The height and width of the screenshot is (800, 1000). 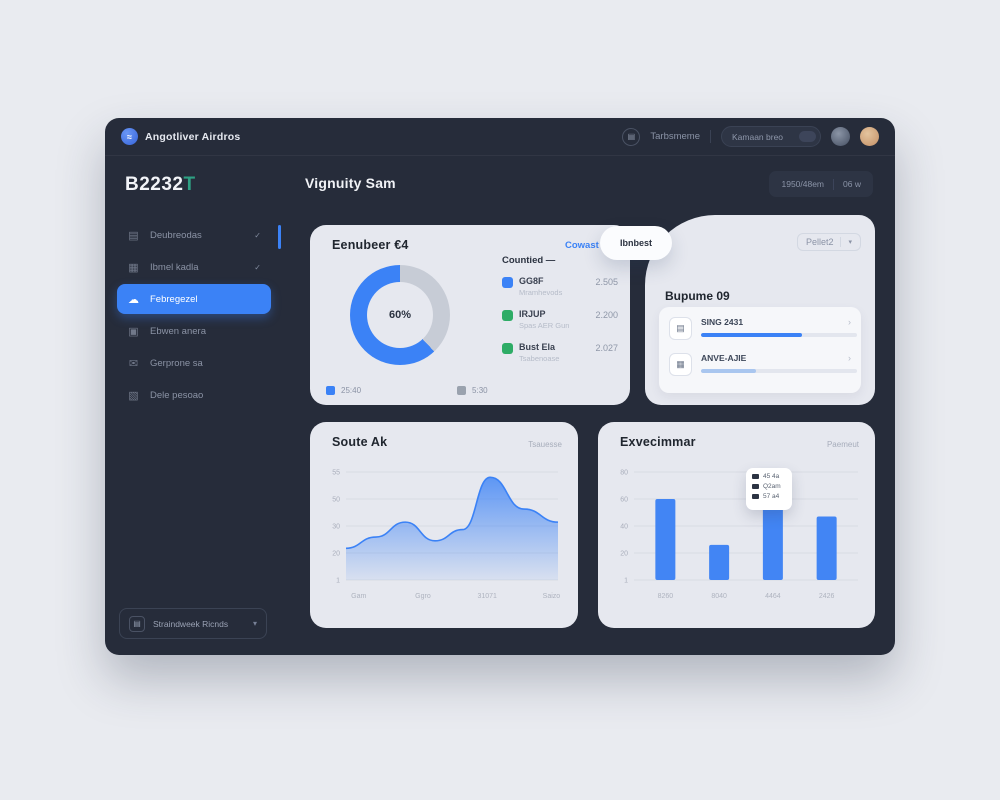 I want to click on chart-tooltip: 45 4a Q2am 57 a4, so click(x=769, y=489).